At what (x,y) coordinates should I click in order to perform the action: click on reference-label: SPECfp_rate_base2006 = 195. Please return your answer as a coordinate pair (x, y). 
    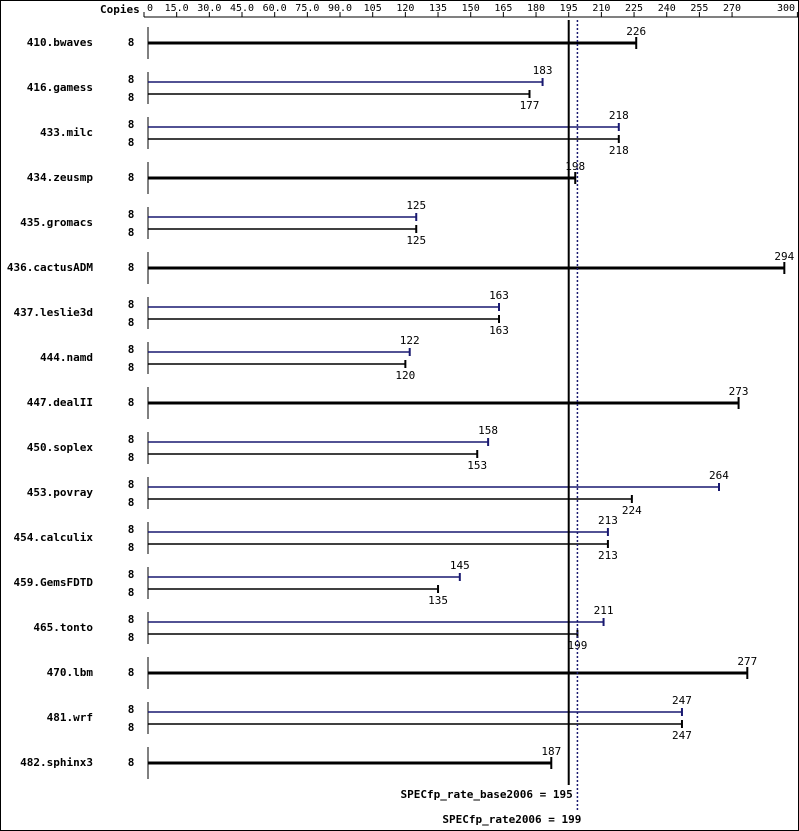
    Looking at the image, I should click on (487, 794).